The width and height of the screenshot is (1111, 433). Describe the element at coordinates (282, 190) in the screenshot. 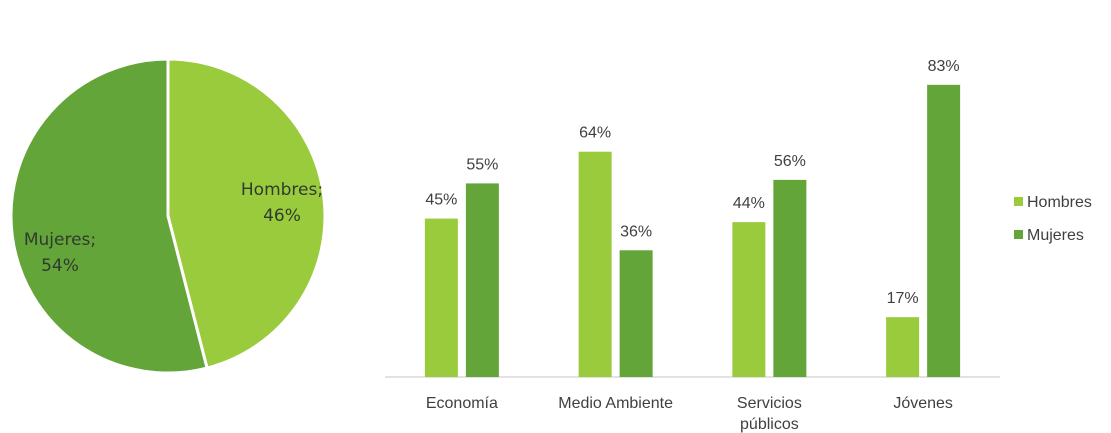

I see `pie-label-hombres: Hombres;` at that location.